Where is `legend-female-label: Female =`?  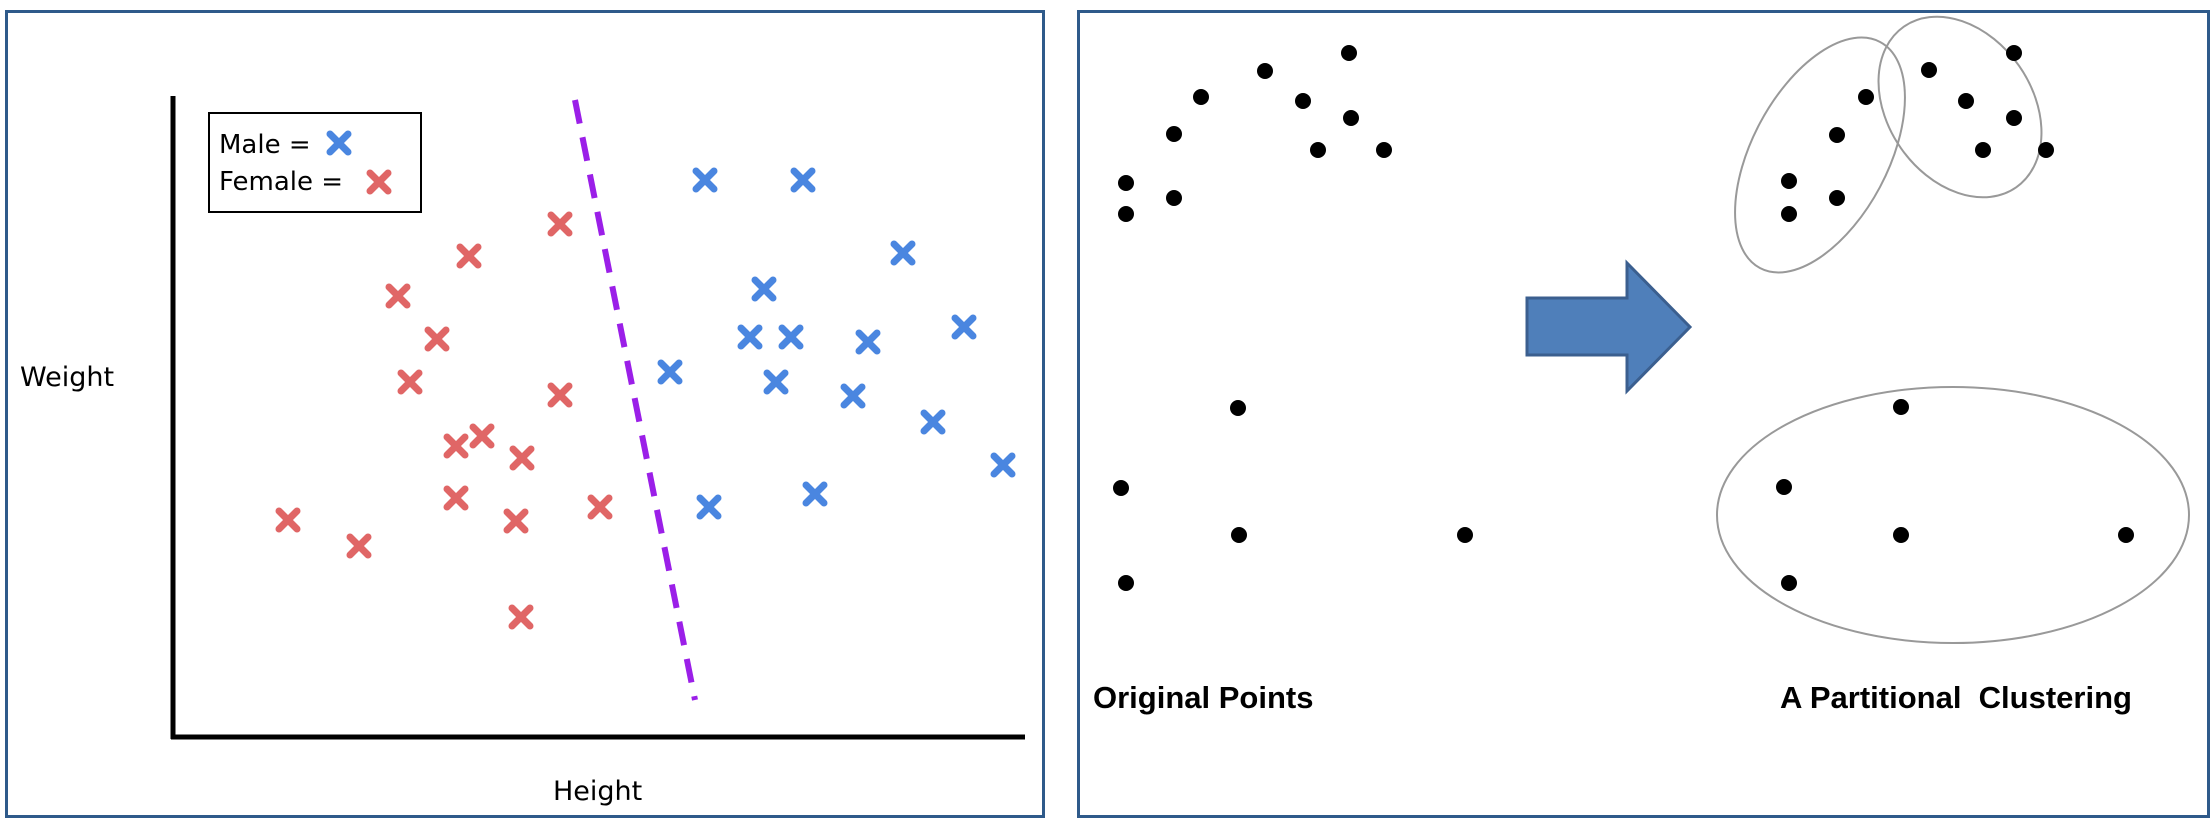 legend-female-label: Female = is located at coordinates (281, 182).